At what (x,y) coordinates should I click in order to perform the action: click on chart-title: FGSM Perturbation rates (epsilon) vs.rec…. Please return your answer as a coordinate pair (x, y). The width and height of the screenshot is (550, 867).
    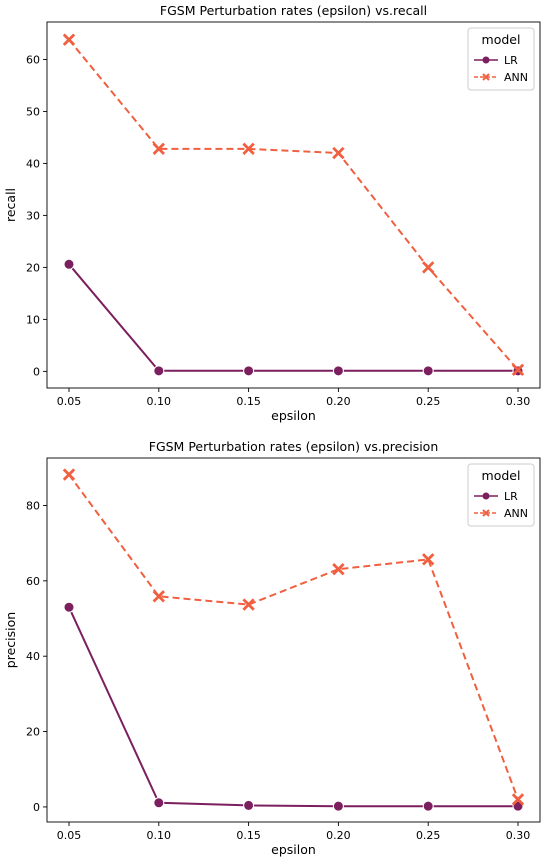
    Looking at the image, I should click on (293, 10).